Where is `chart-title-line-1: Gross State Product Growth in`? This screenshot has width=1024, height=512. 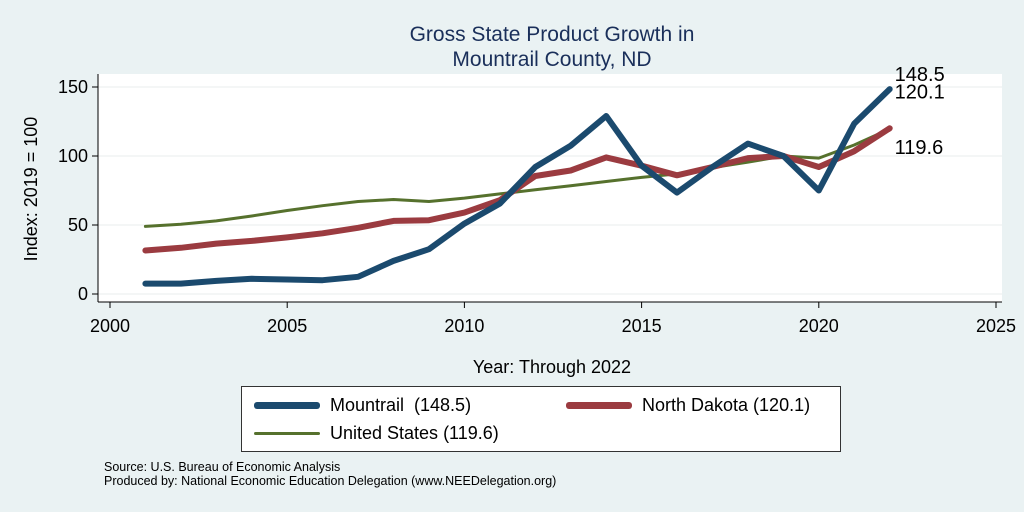
chart-title-line-1: Gross State Product Growth in is located at coordinates (552, 34).